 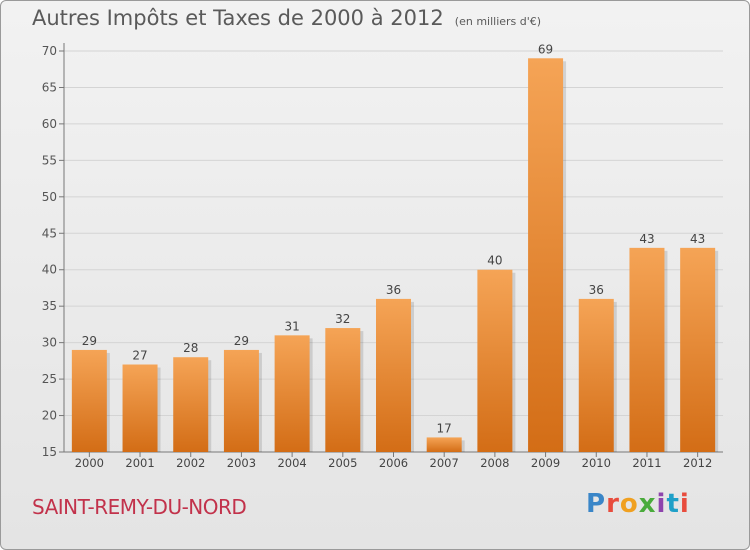 I want to click on x-tick-label: 2003, so click(x=241, y=463).